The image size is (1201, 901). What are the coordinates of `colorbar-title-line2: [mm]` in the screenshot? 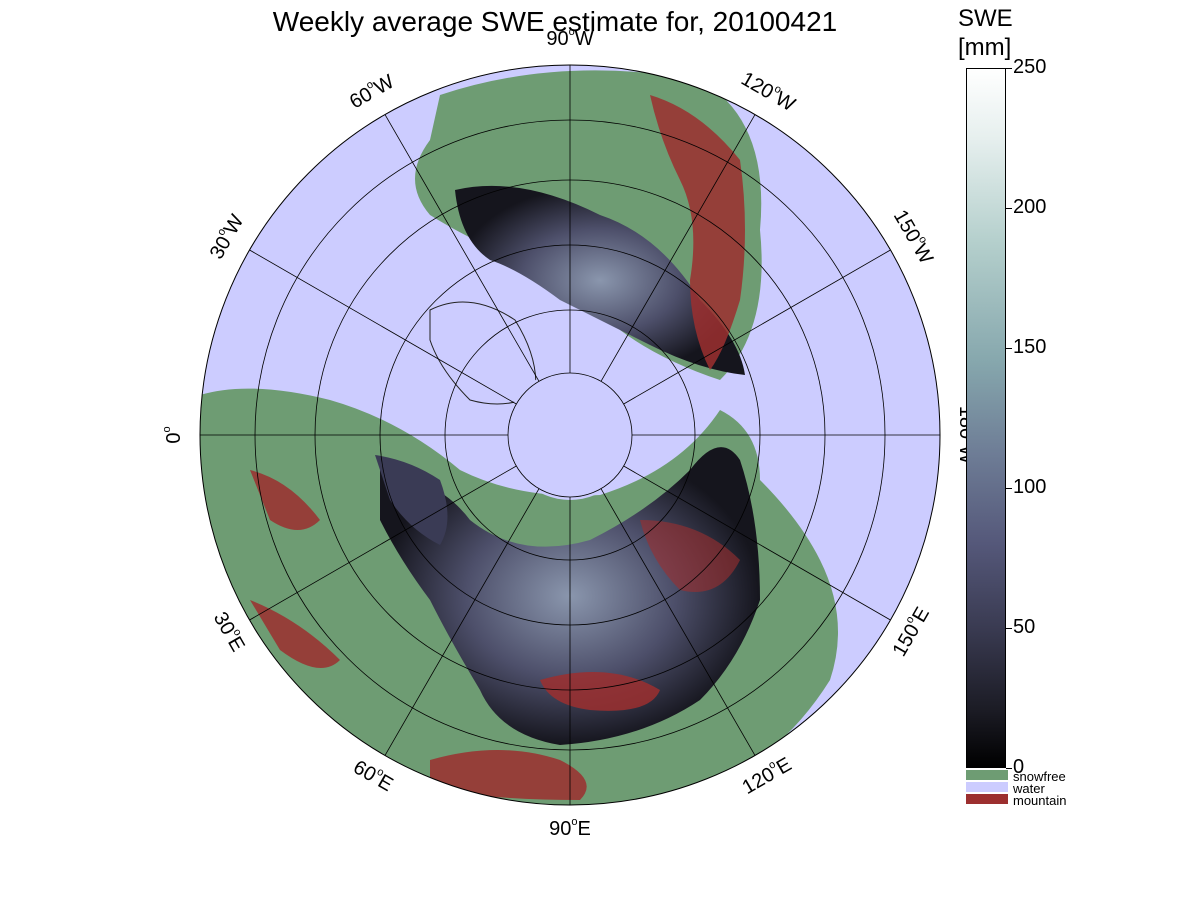 It's located at (985, 47).